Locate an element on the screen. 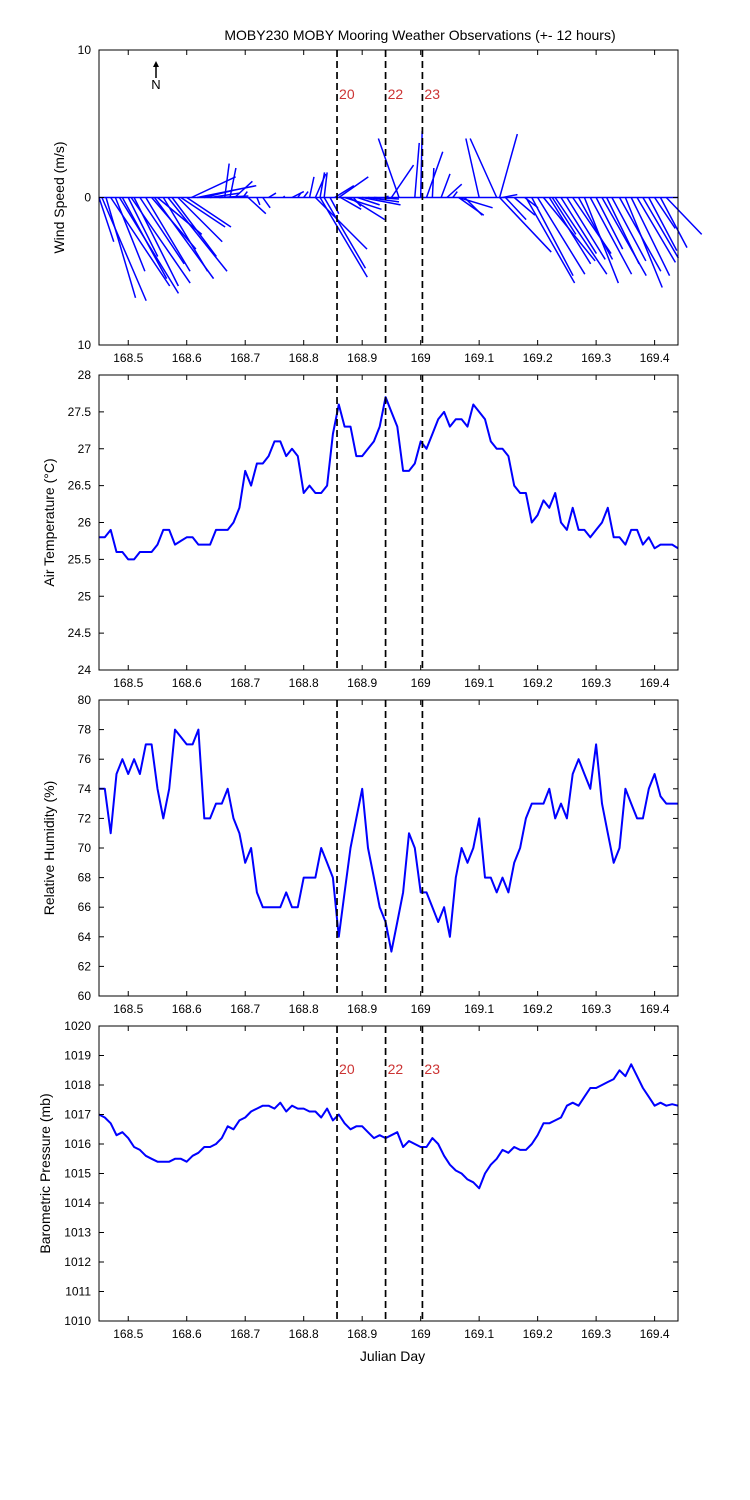 Image resolution: width=750 pixels, height=1500 pixels. y-tick-label: 68 is located at coordinates (85, 878).